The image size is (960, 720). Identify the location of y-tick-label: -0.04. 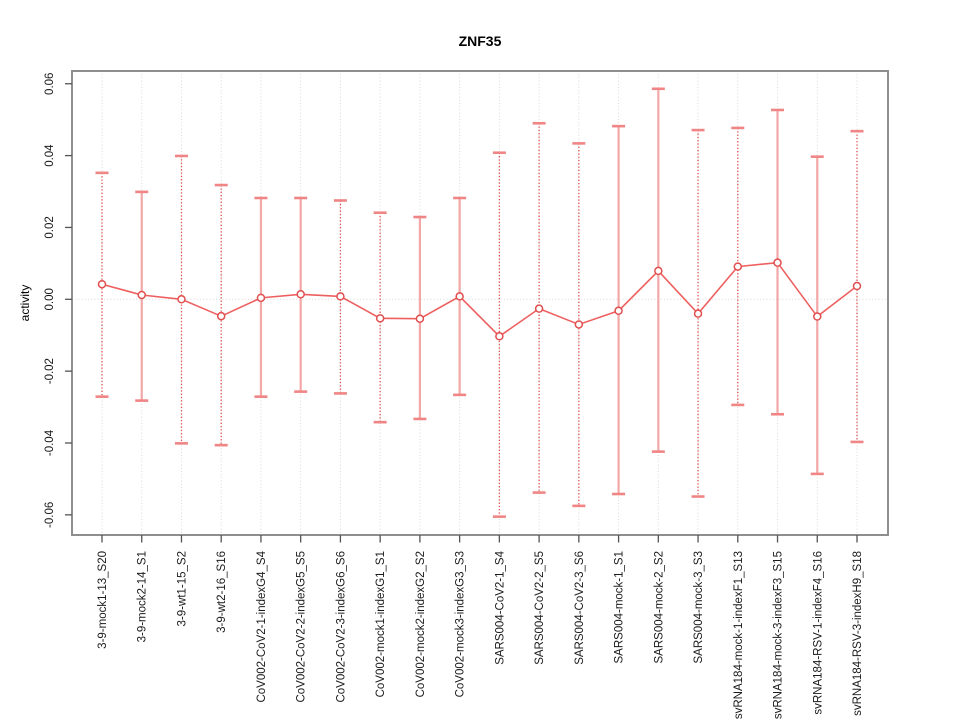
(50, 442).